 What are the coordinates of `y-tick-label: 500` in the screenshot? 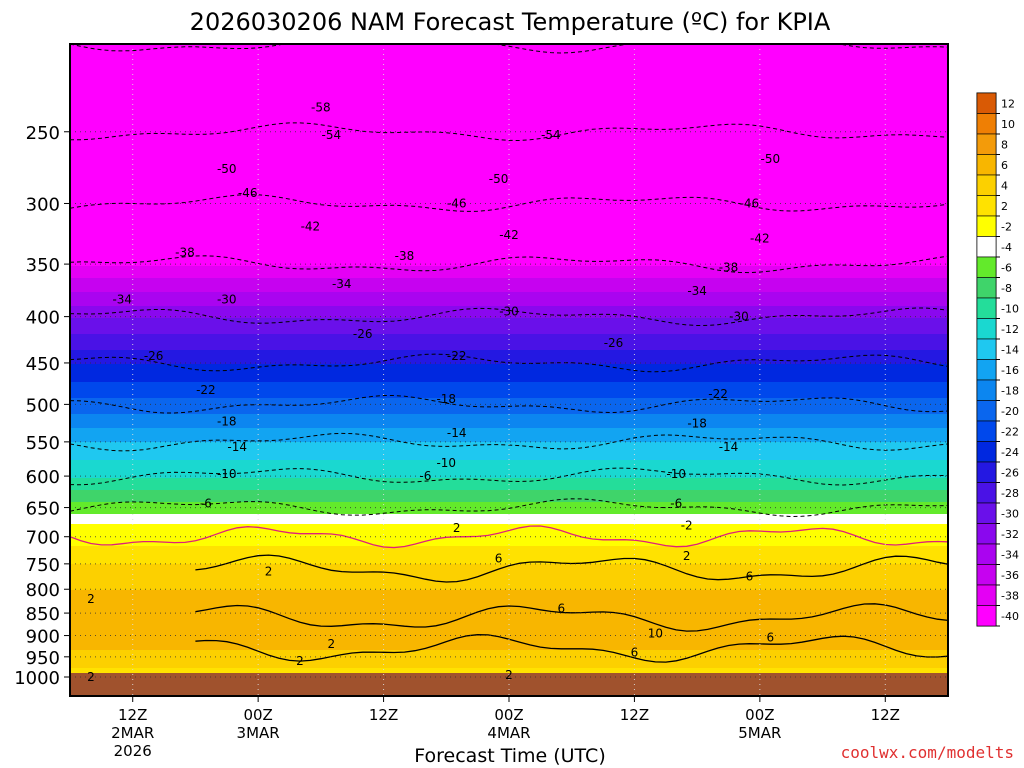 It's located at (43, 405).